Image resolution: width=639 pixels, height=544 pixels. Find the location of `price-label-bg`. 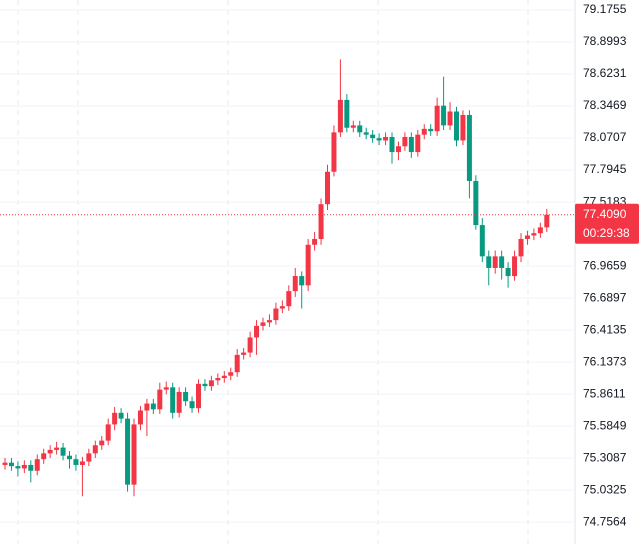

price-label-bg is located at coordinates (607, 223).